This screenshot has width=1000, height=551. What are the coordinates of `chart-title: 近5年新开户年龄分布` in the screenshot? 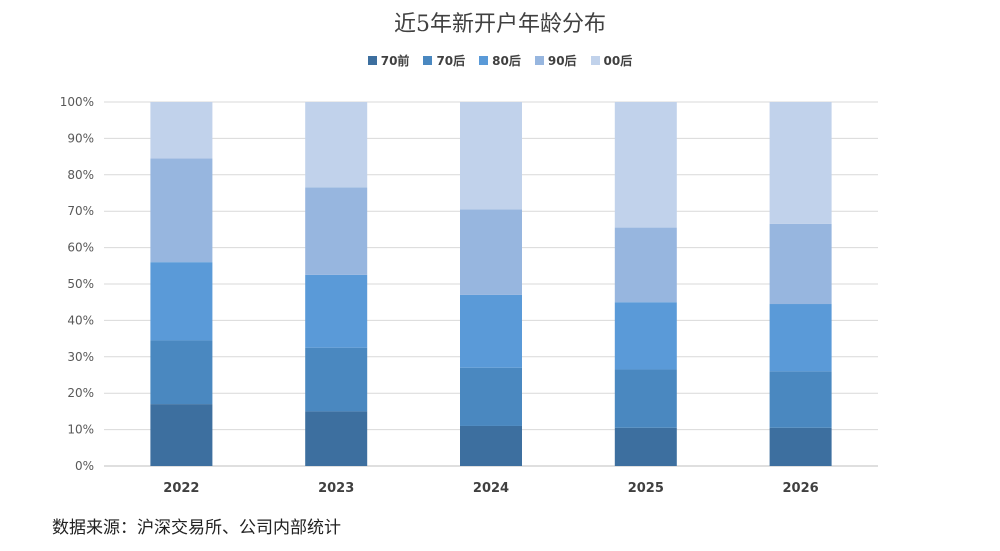 It's located at (500, 24).